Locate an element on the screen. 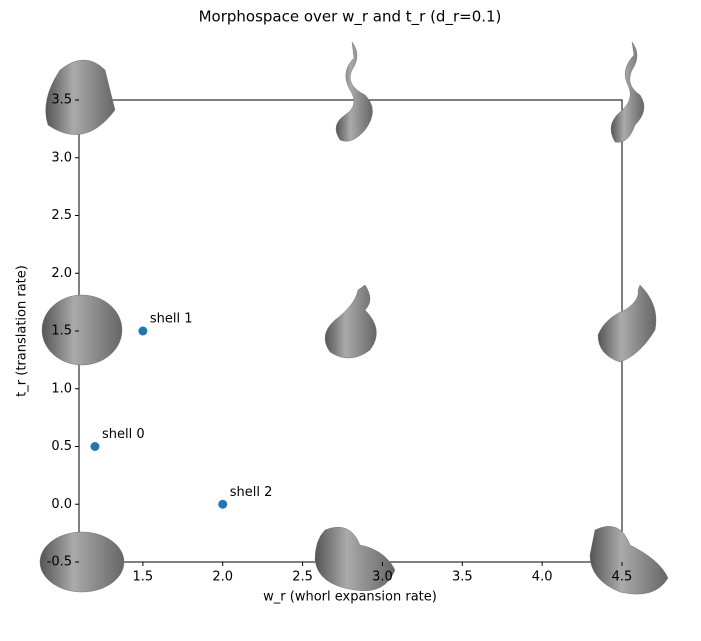 The image size is (701, 641). x-tick-label: 3.5 is located at coordinates (462, 577).